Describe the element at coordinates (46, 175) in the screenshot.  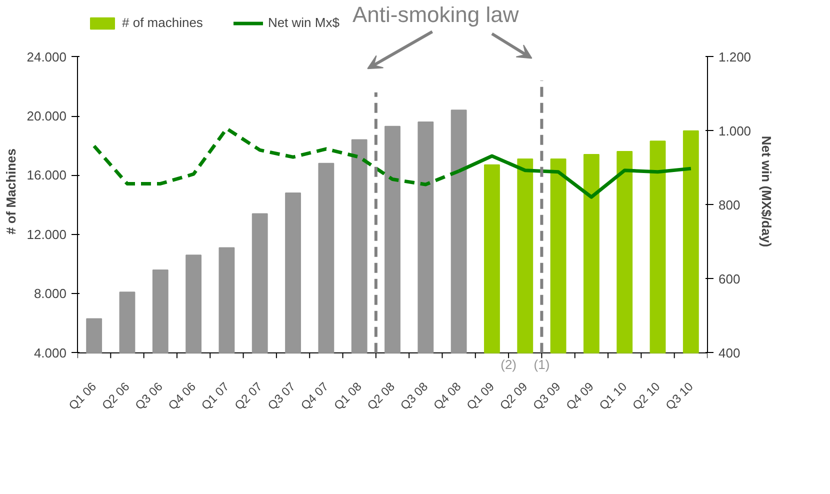
I see `y-tick-label: 16.000` at that location.